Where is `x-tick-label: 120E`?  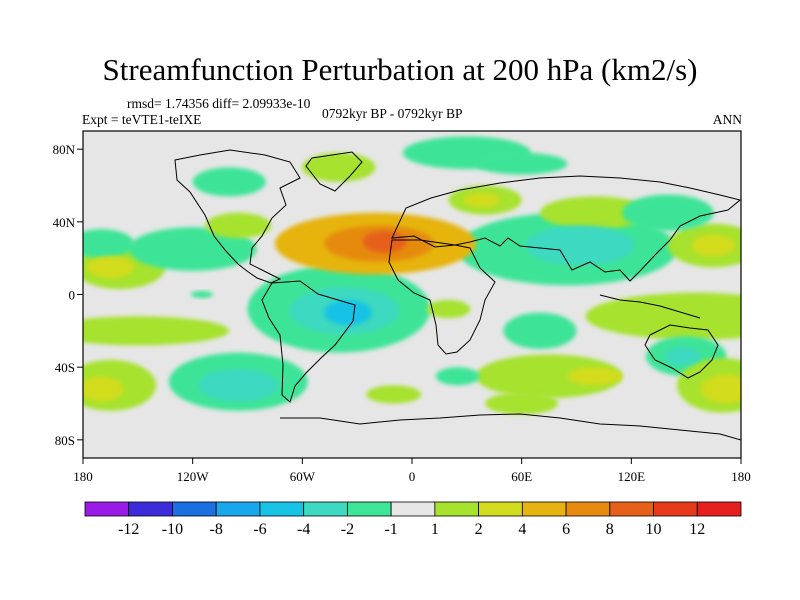 x-tick-label: 120E is located at coordinates (632, 476).